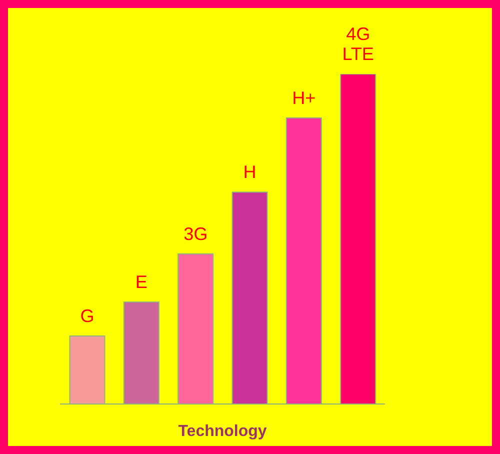 The height and width of the screenshot is (454, 500). Describe the element at coordinates (304, 98) in the screenshot. I see `x-tick-label: H+` at that location.